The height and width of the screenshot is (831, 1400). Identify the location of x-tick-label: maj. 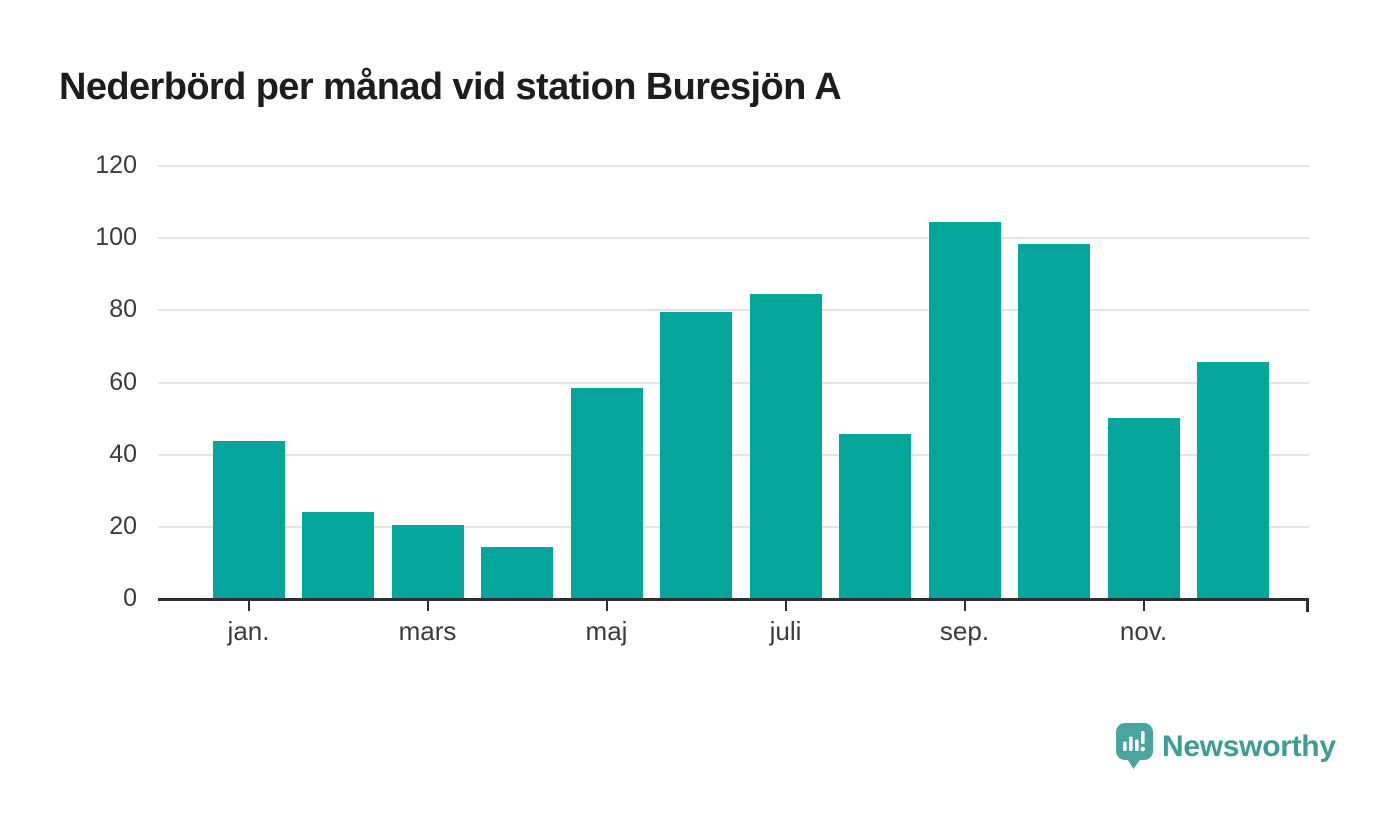
(606, 631).